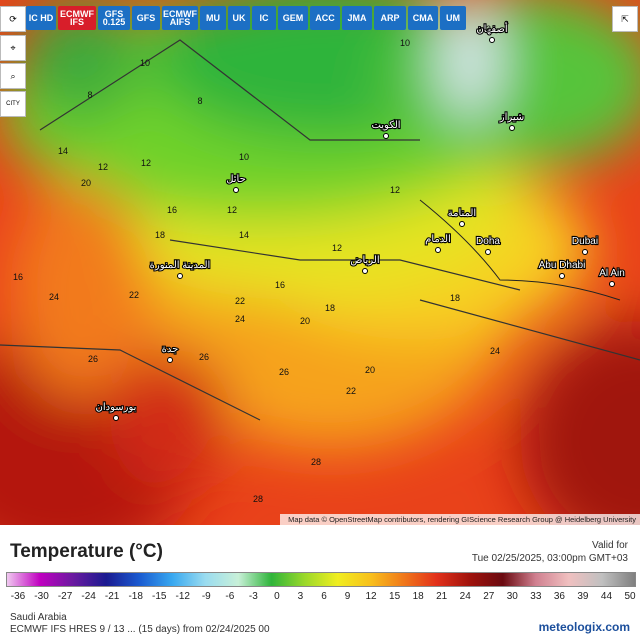  What do you see at coordinates (585, 241) in the screenshot?
I see `place-label: Dubai` at bounding box center [585, 241].